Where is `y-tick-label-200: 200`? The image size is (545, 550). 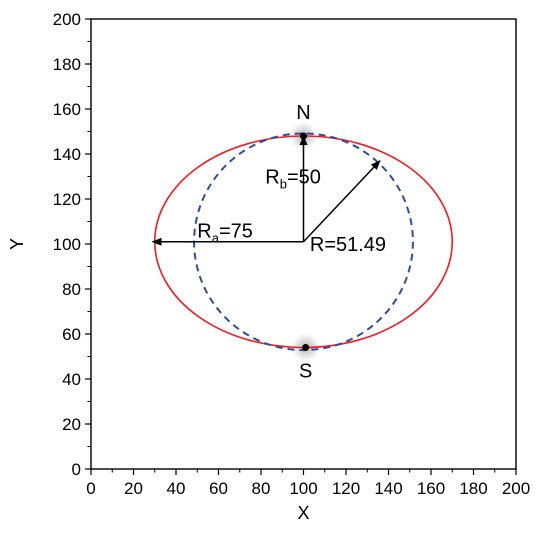
y-tick-label-200: 200 is located at coordinates (67, 19).